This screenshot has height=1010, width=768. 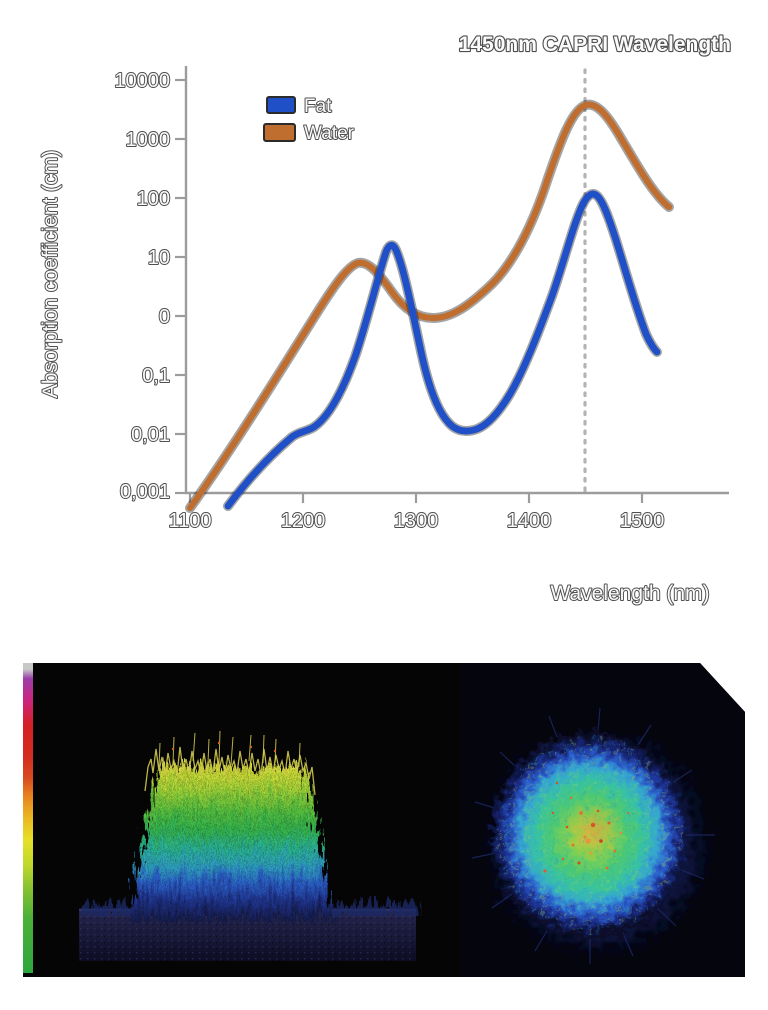 What do you see at coordinates (159, 258) in the screenshot?
I see `y-tick-label: 10` at bounding box center [159, 258].